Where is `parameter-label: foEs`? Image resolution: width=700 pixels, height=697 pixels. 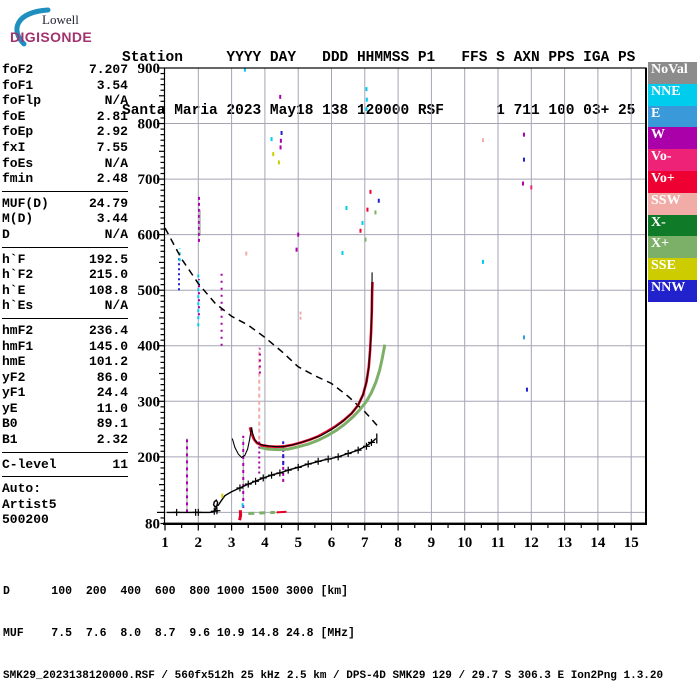
parameter-label: foEs is located at coordinates (18, 163).